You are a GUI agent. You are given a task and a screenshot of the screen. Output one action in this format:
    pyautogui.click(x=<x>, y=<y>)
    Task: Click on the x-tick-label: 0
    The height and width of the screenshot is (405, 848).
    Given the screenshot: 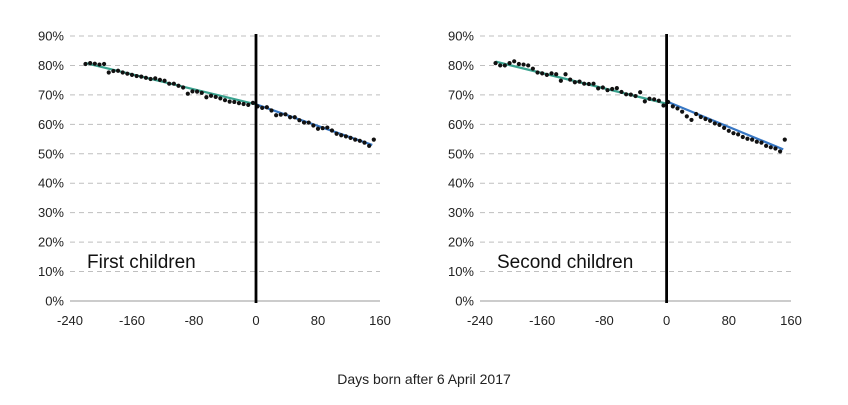 What is the action you would take?
    pyautogui.click(x=666, y=320)
    